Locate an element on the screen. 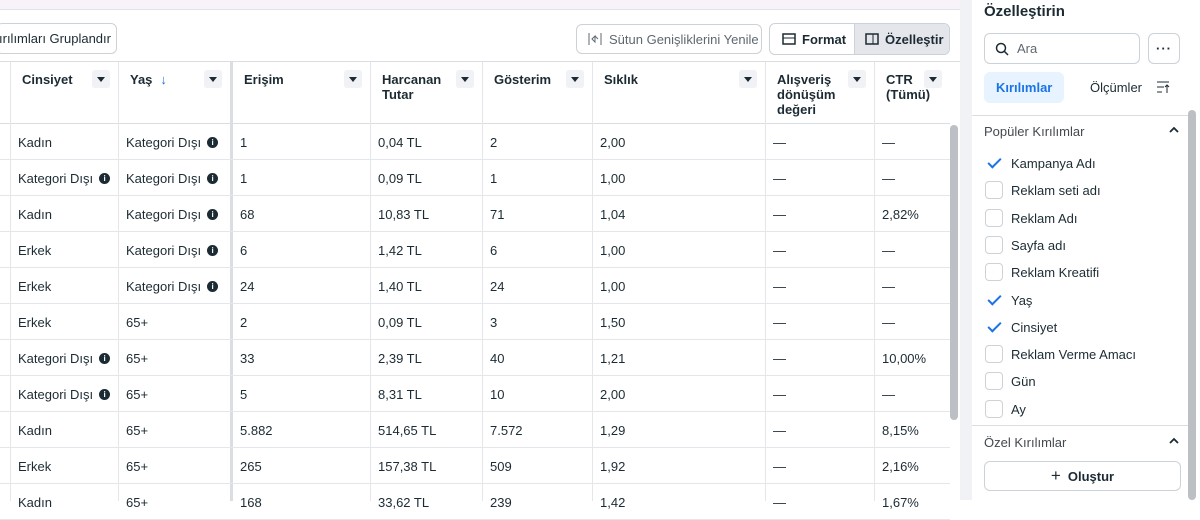  table-cell: 2,16% is located at coordinates (900, 466).